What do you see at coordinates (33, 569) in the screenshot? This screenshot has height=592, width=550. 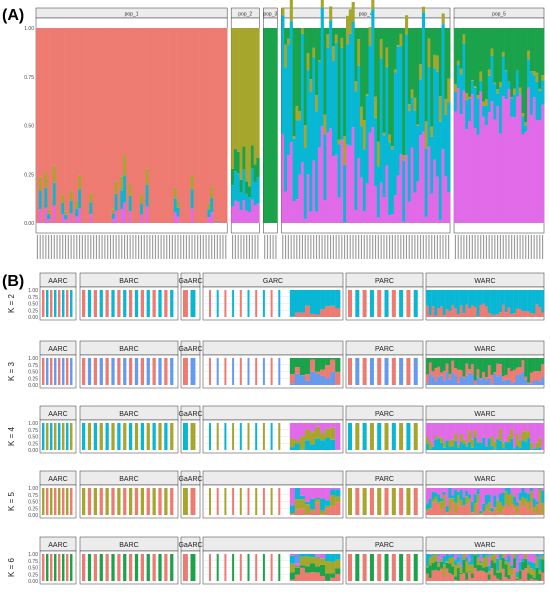 I see `panel-b-y-tick-label: 0.50` at bounding box center [33, 569].